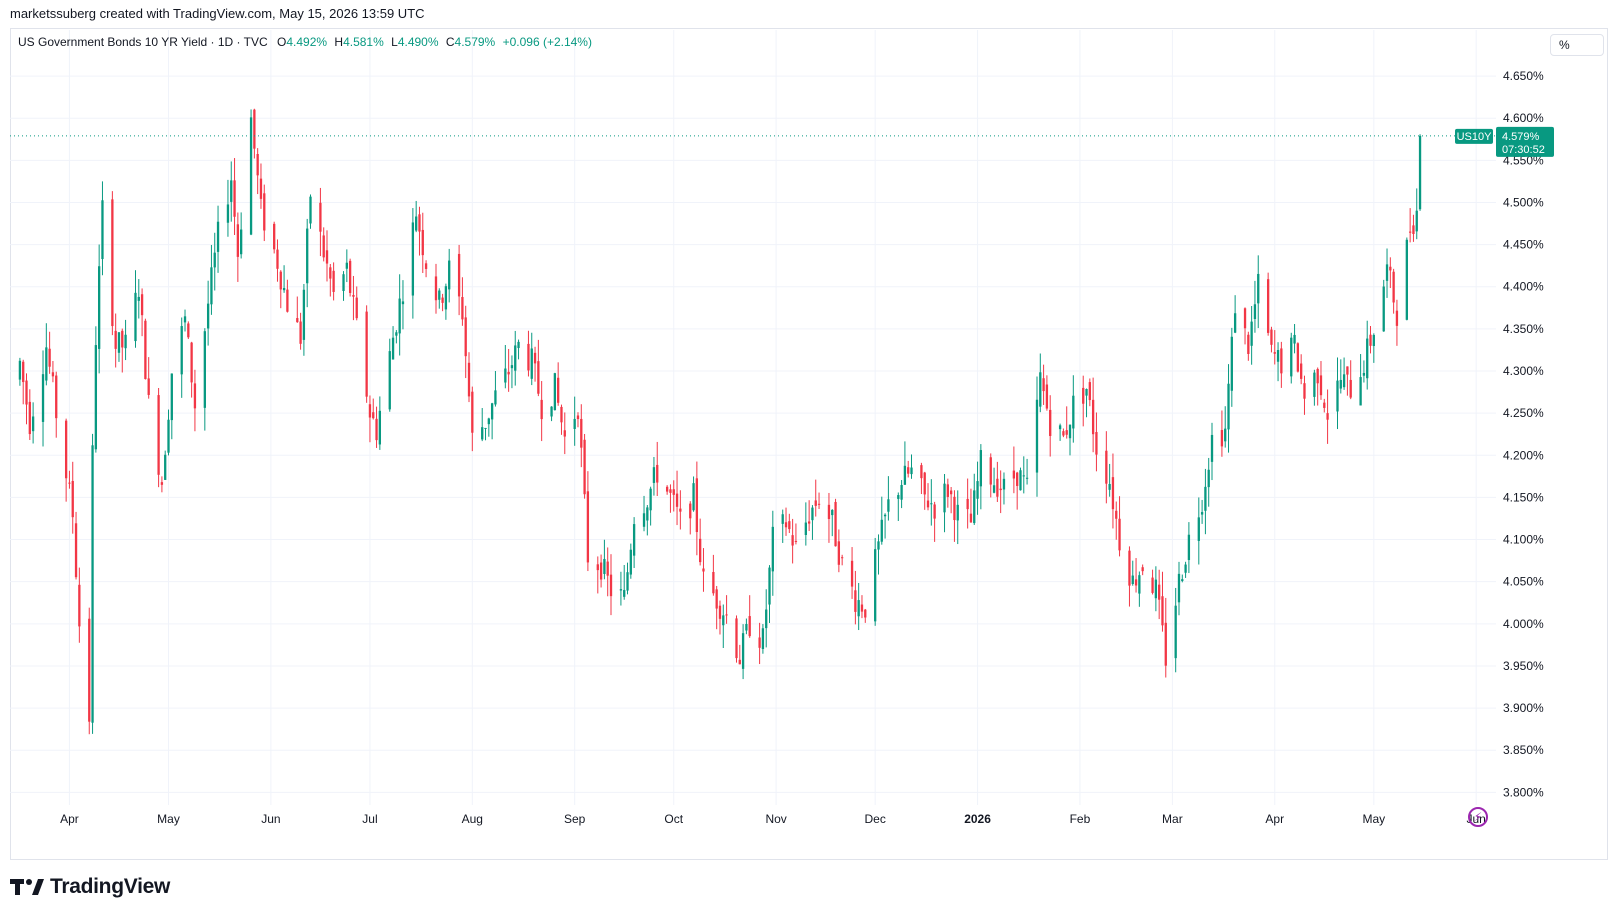 The image size is (1614, 917). I want to click on time-tick-label: Oct, so click(673, 819).